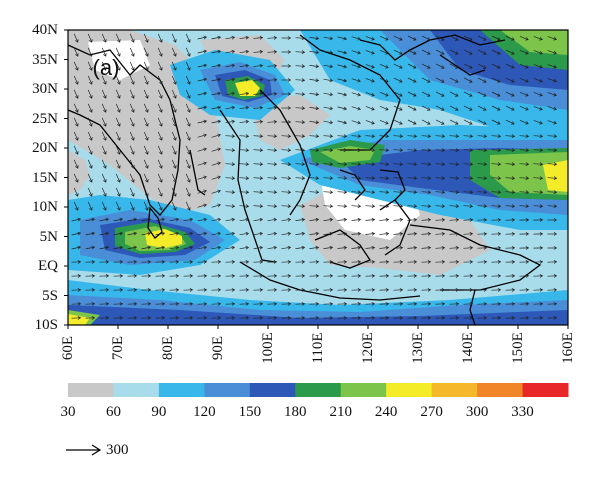 Image resolution: width=600 pixels, height=481 pixels. Describe the element at coordinates (45, 177) in the screenshot. I see `latitude-label: 15N` at that location.